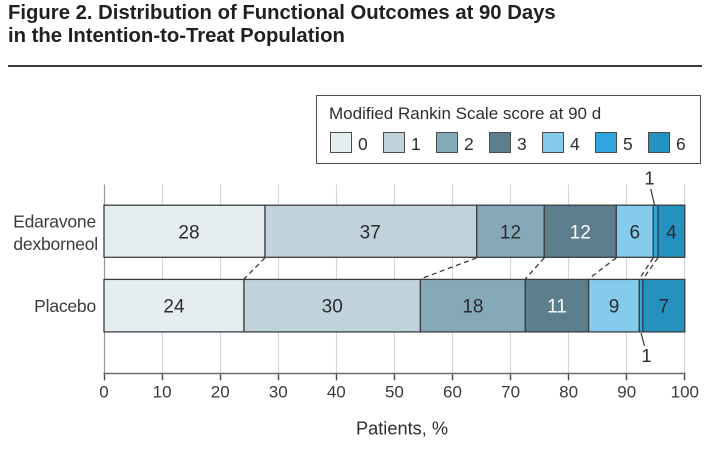  Describe the element at coordinates (162, 392) in the screenshot. I see `svg-text: 10` at that location.